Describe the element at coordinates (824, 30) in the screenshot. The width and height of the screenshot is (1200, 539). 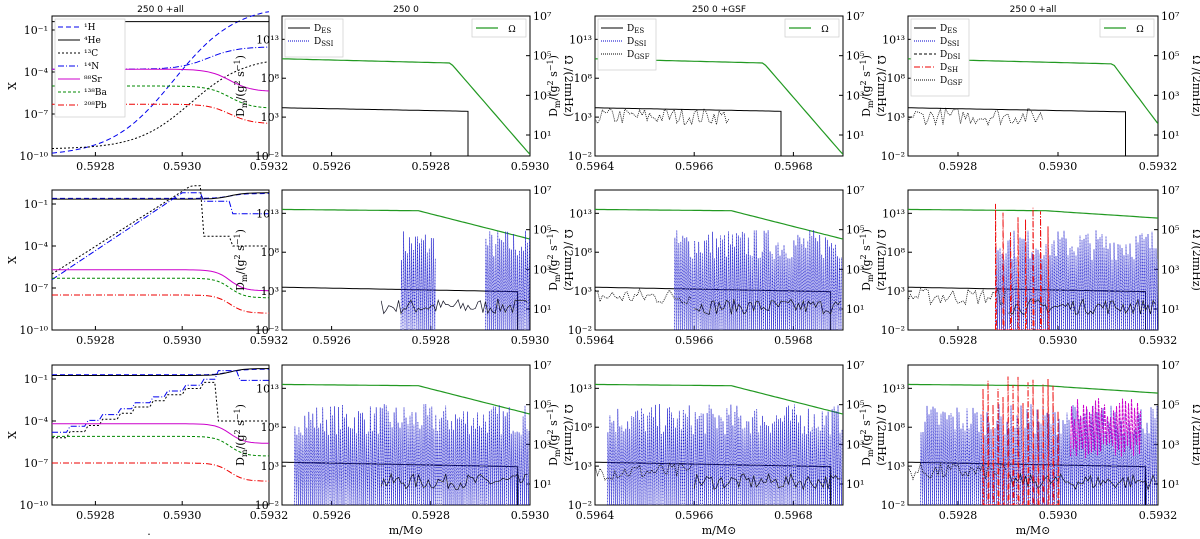
I see `omega-legend-label: Ω` at that location.